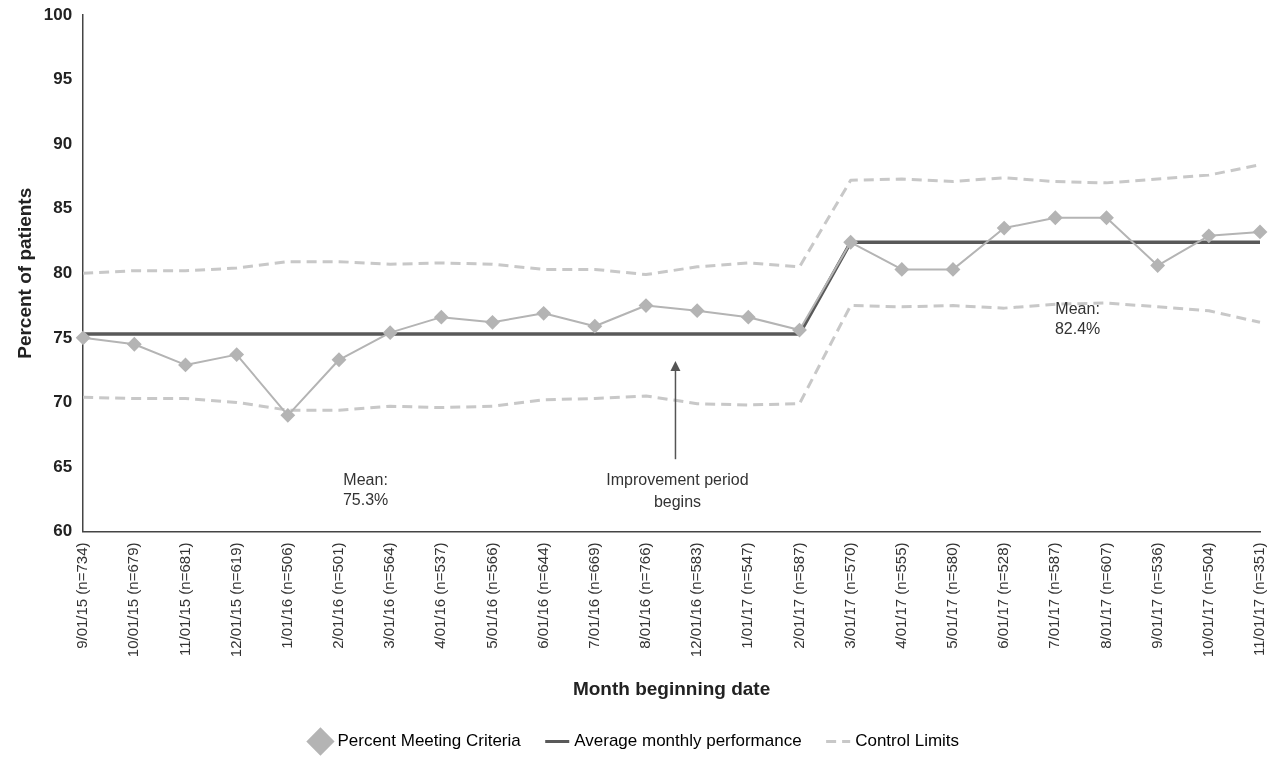 The image size is (1281, 770). I want to click on x-tick-label: 2/01/16 (n=501), so click(338, 595).